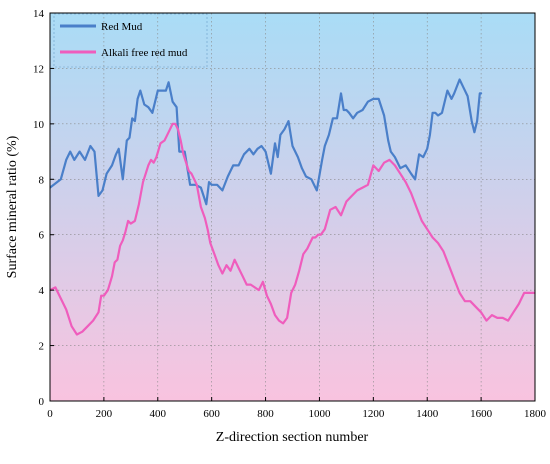 This screenshot has width=550, height=464. Describe the element at coordinates (265, 414) in the screenshot. I see `x-tick-label: 800` at that location.